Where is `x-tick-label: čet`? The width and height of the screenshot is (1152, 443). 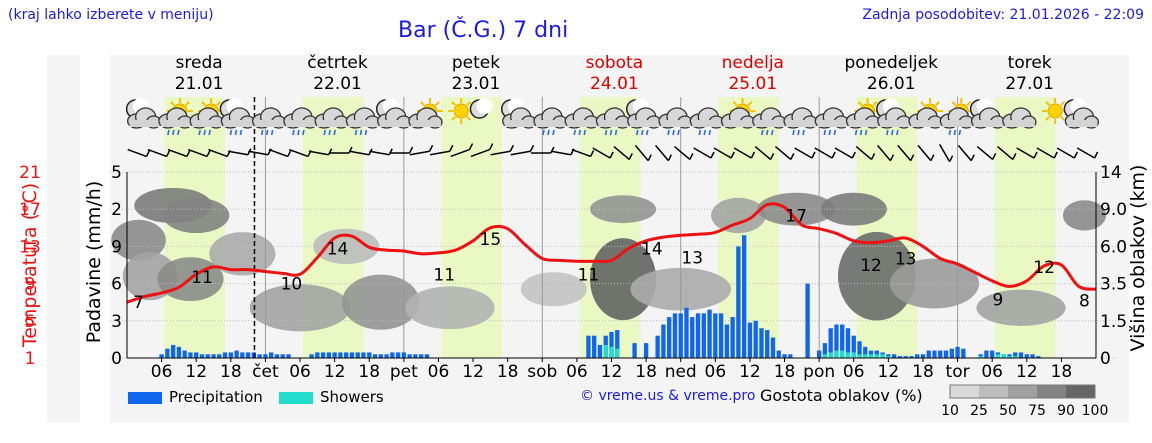 x-tick-label: čet is located at coordinates (265, 372).